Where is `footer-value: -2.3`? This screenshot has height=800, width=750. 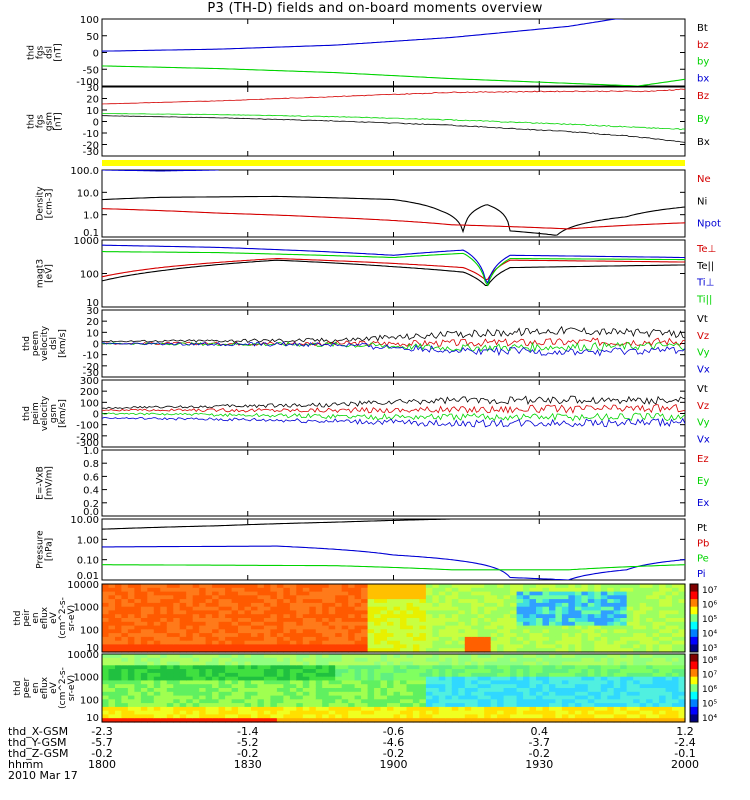
footer-value: -2.3 is located at coordinates (101, 731).